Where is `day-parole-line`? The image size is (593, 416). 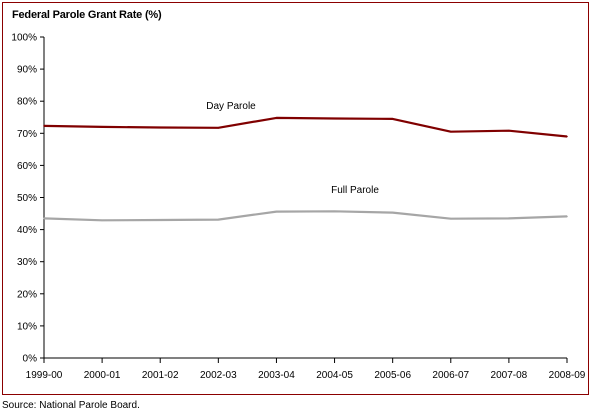
day-parole-line is located at coordinates (305, 127).